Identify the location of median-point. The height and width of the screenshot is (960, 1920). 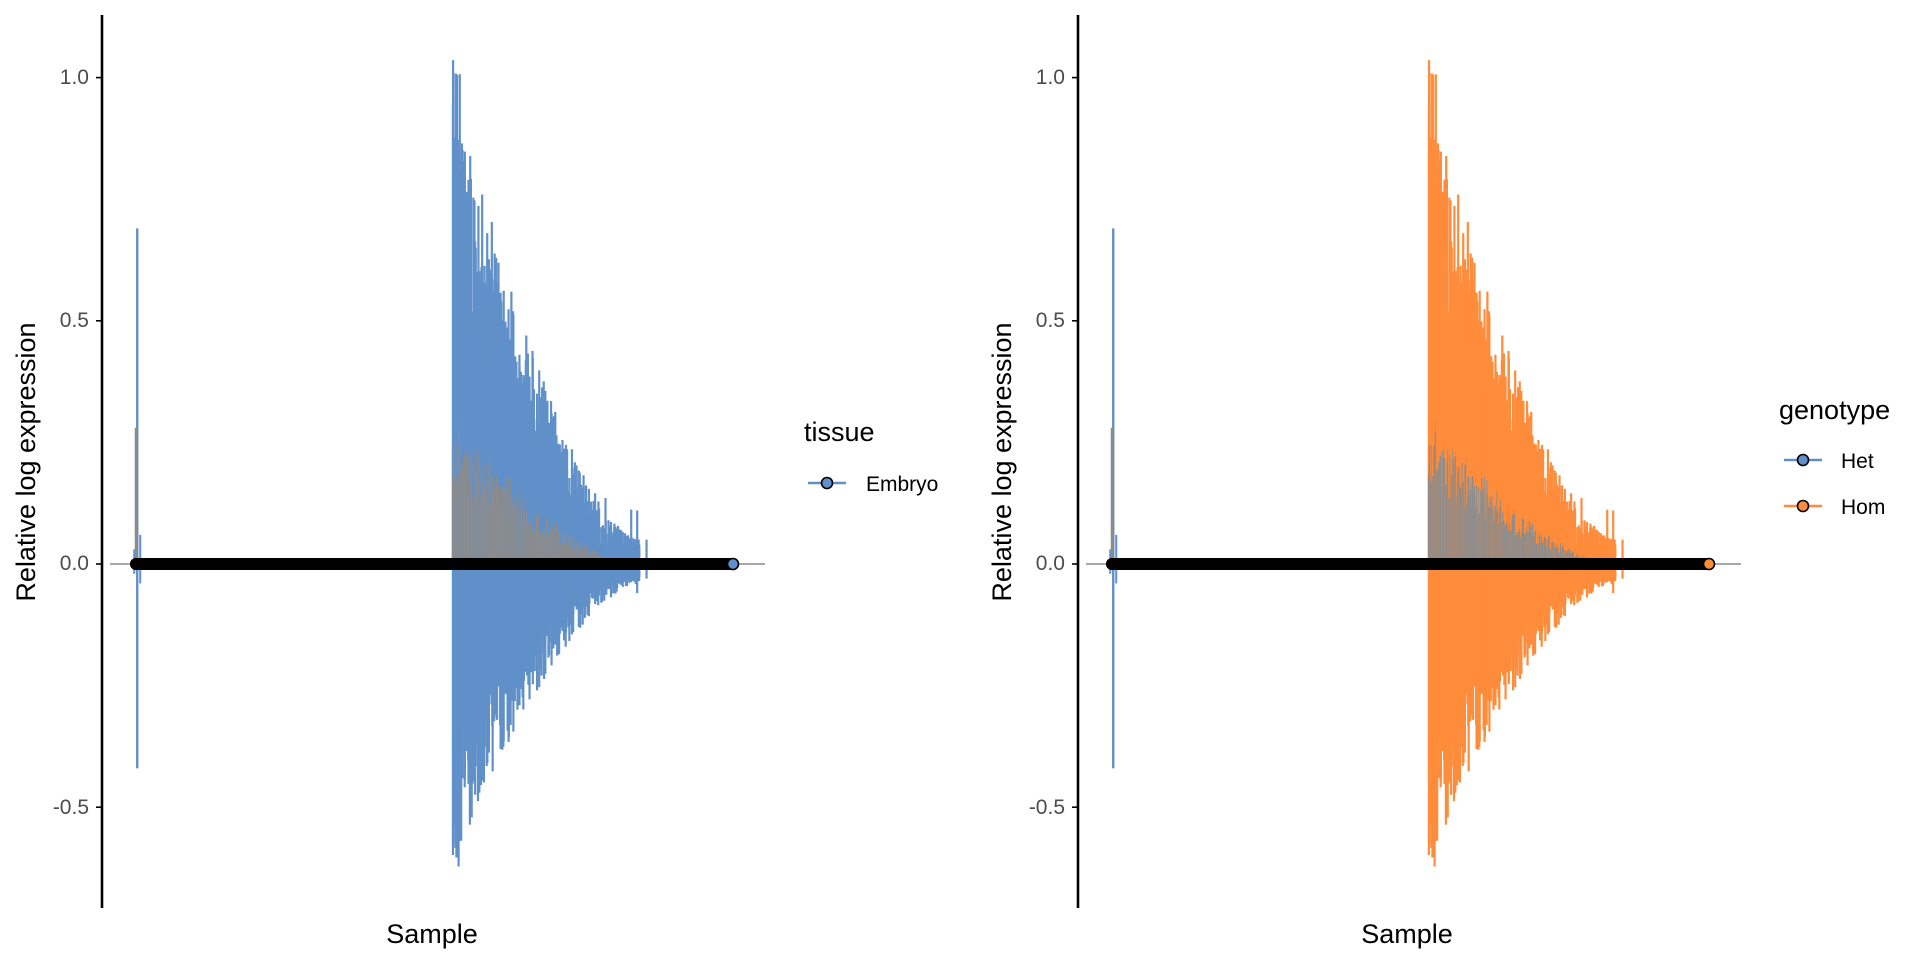
(1112, 564).